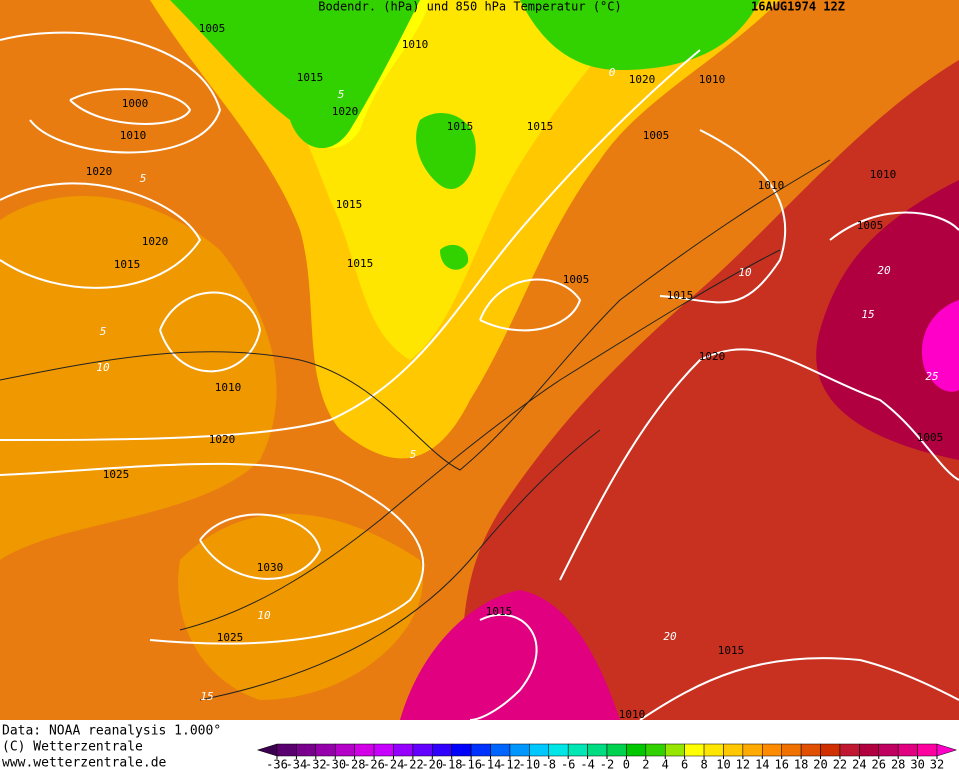 The image size is (959, 770). I want to click on colorbar-tick-label: 14, so click(762, 764).